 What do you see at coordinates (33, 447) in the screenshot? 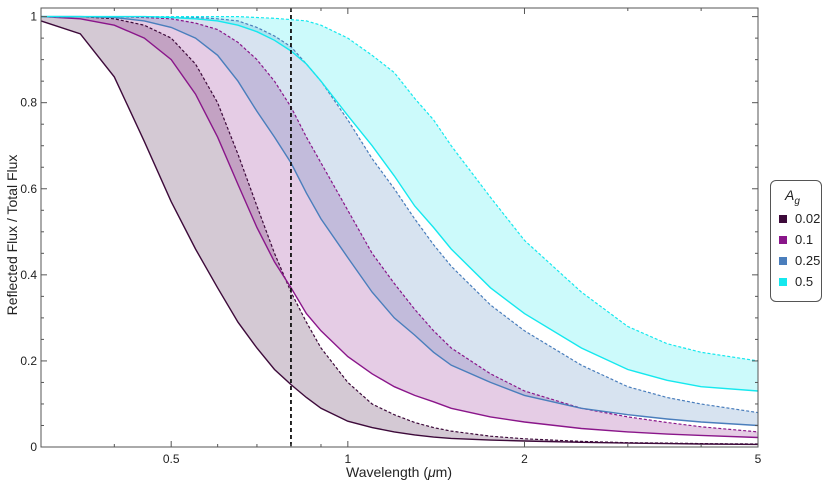
I see `y-tick-label: 0` at bounding box center [33, 447].